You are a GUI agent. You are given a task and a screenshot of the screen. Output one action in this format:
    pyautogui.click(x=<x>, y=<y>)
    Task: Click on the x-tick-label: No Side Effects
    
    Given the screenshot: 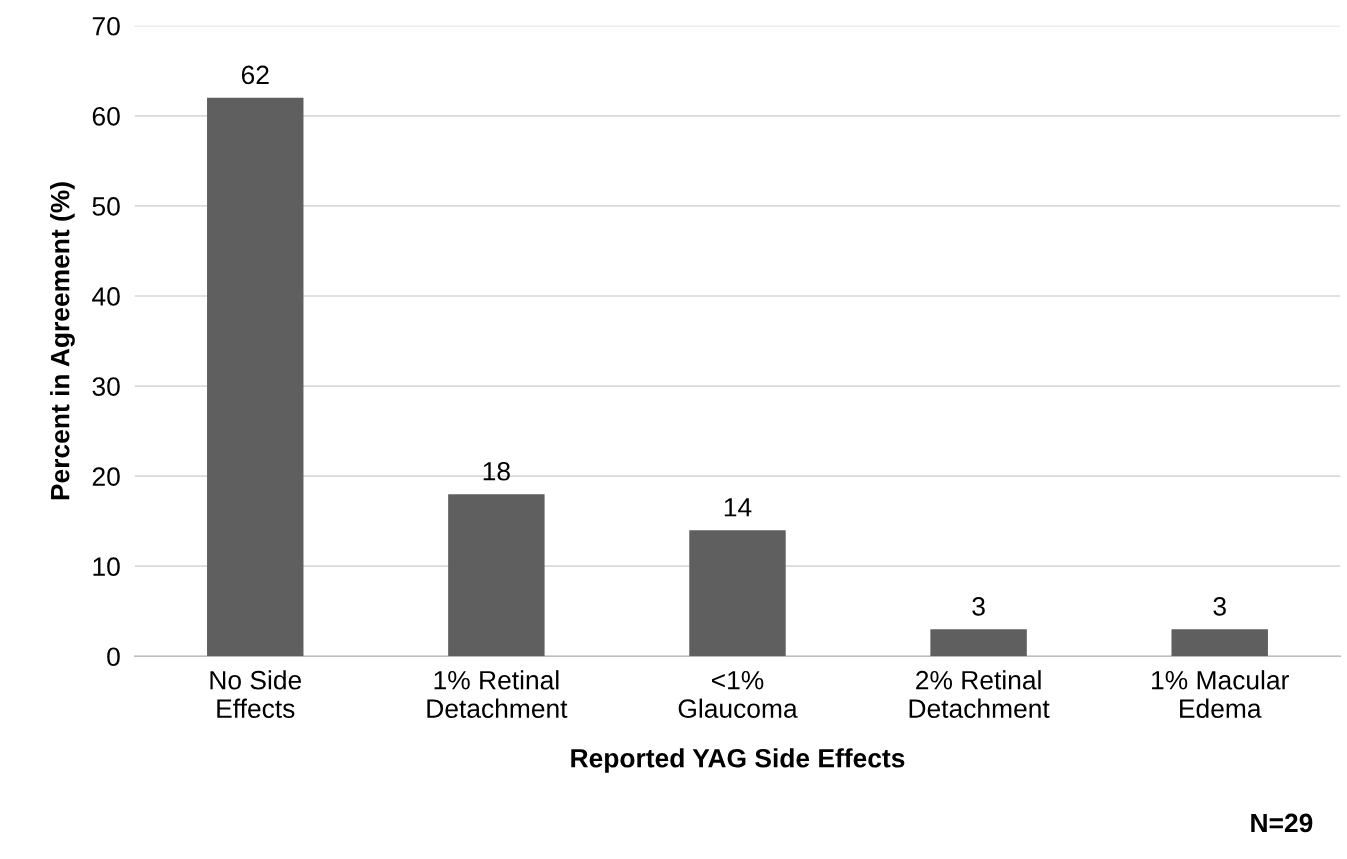 What is the action you would take?
    pyautogui.click(x=256, y=694)
    